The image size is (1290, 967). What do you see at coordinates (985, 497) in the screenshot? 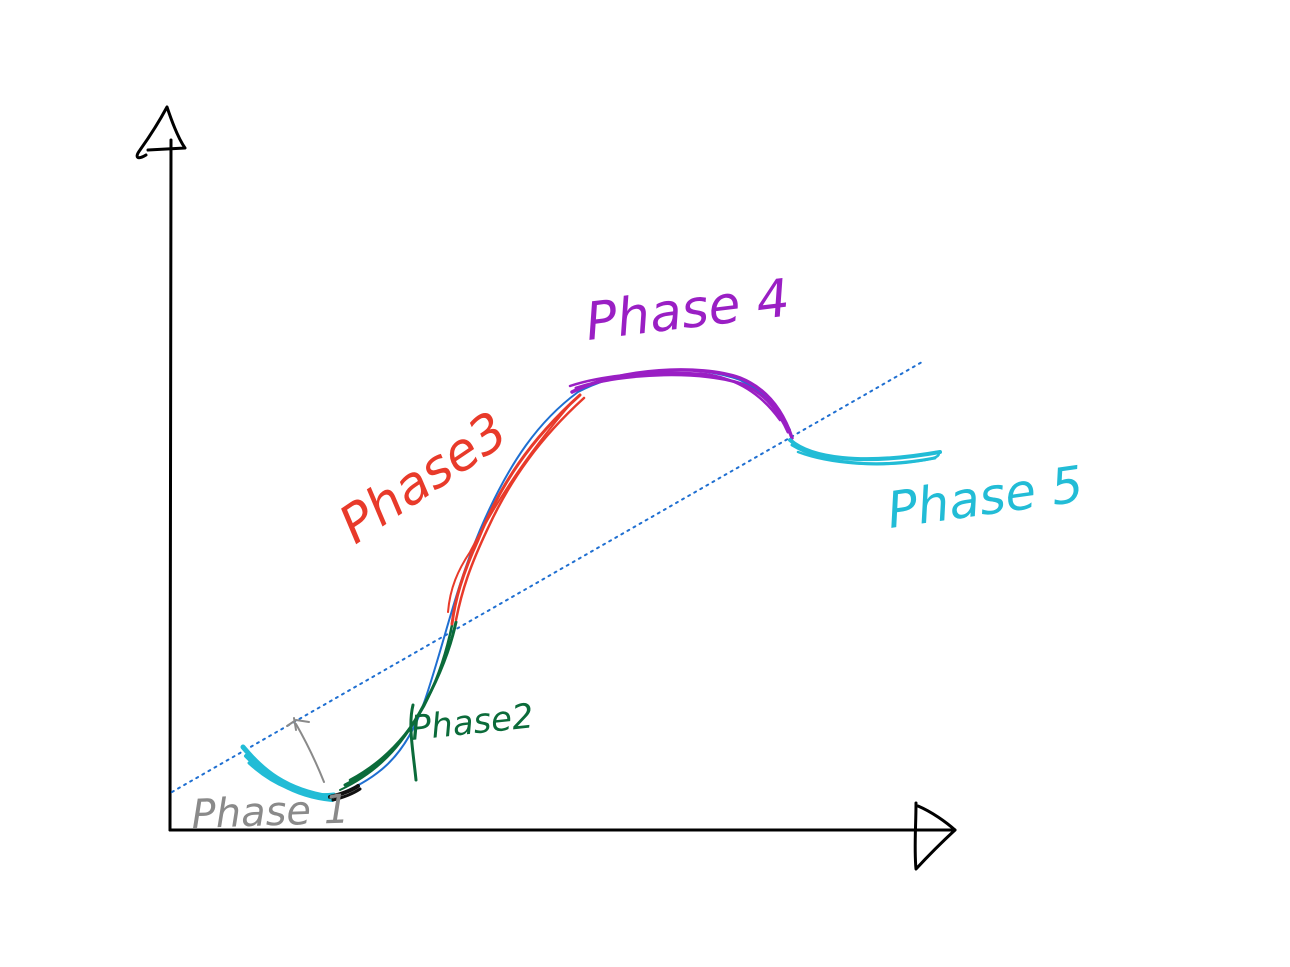
I see `phase5-label: Phase 5` at bounding box center [985, 497].